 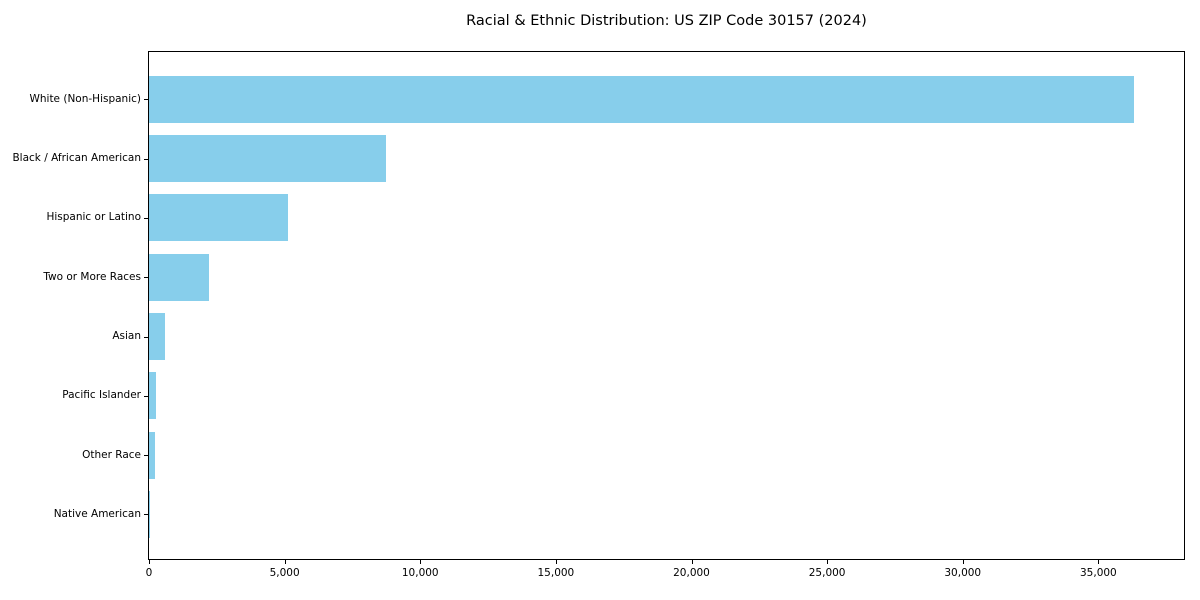 I want to click on y-axis-label-pacific-islander: Pacific Islander, so click(x=101, y=395).